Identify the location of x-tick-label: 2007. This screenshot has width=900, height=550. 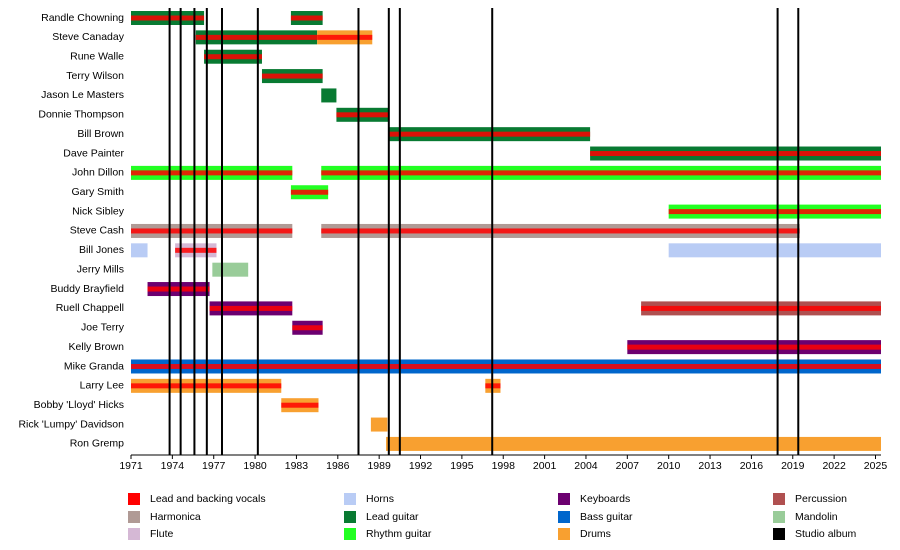
(628, 466).